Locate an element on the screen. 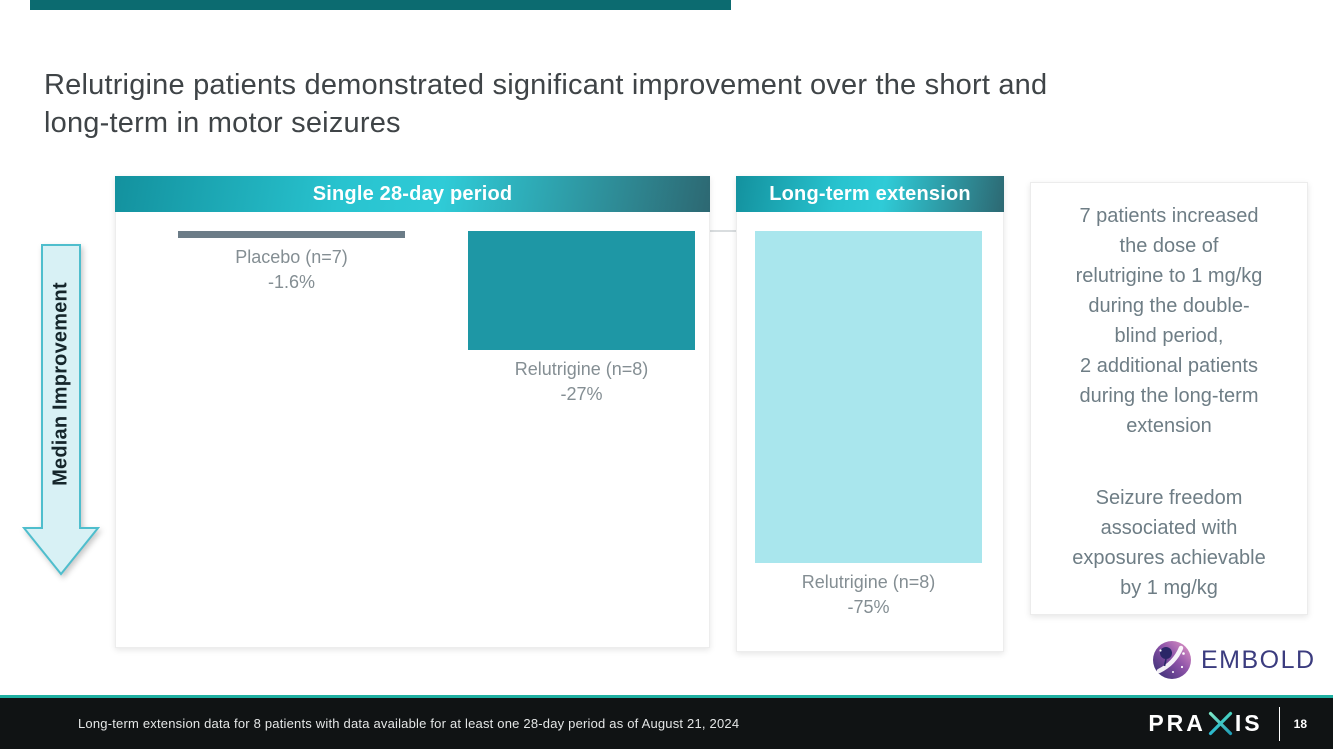 This screenshot has height=749, width=1333. bar-relutrigine-longterm is located at coordinates (868, 397).